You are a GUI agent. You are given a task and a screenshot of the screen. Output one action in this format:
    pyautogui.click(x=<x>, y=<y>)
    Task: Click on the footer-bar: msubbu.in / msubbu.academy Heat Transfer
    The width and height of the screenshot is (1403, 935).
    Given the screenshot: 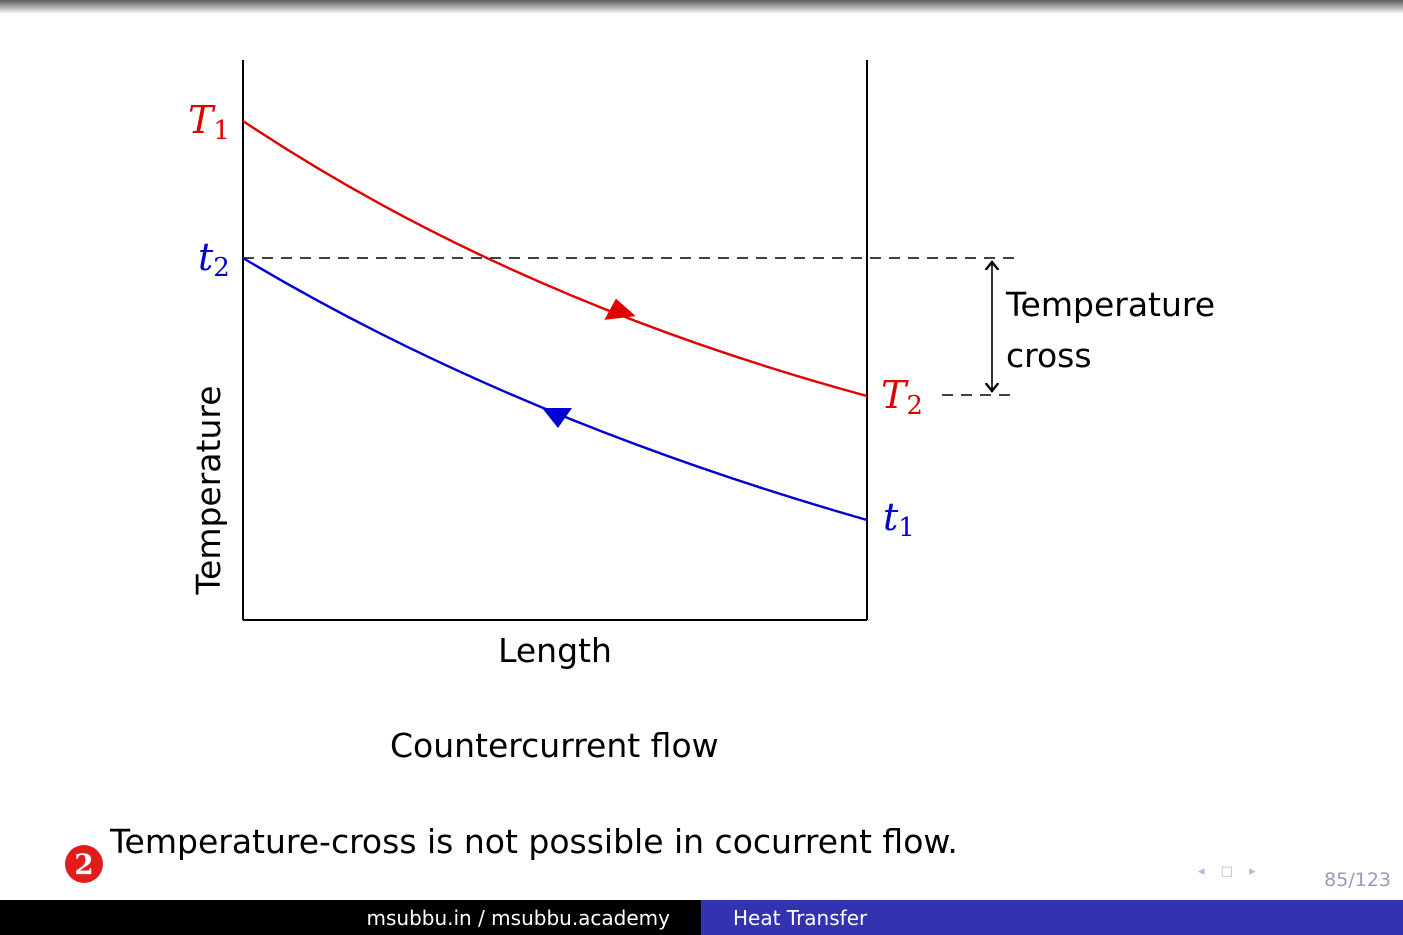 What is the action you would take?
    pyautogui.click(x=701, y=917)
    